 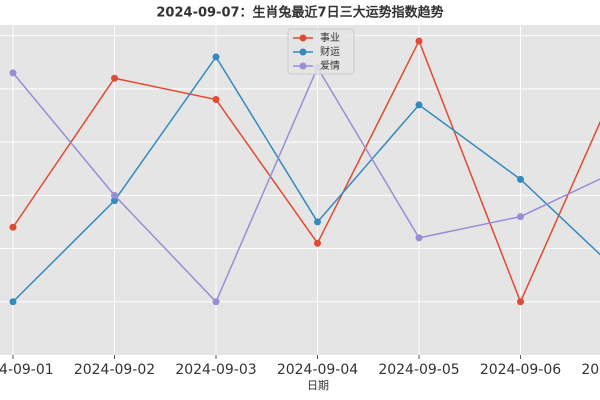 What do you see at coordinates (330, 65) in the screenshot?
I see `legend-label: 爱情` at bounding box center [330, 65].